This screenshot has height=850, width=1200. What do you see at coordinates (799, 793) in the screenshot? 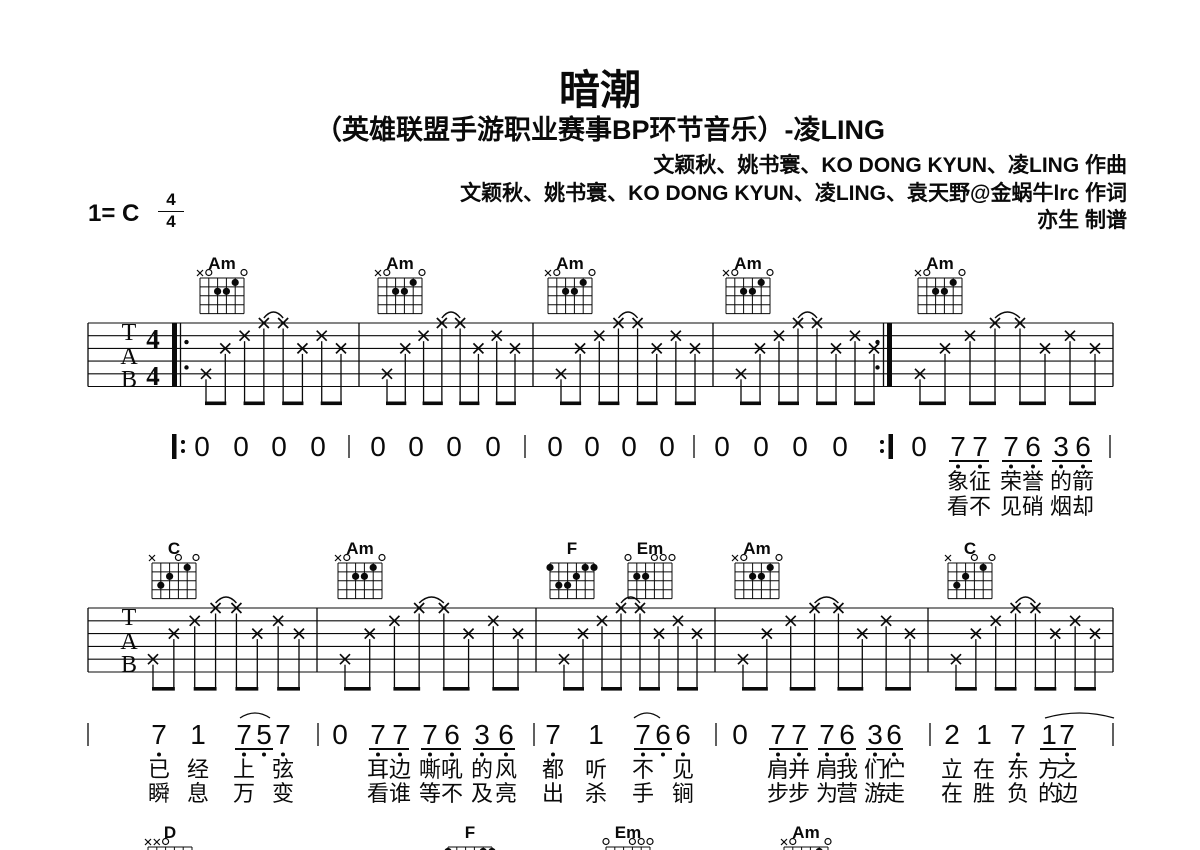
I see `lyric-char: 步` at bounding box center [799, 793].